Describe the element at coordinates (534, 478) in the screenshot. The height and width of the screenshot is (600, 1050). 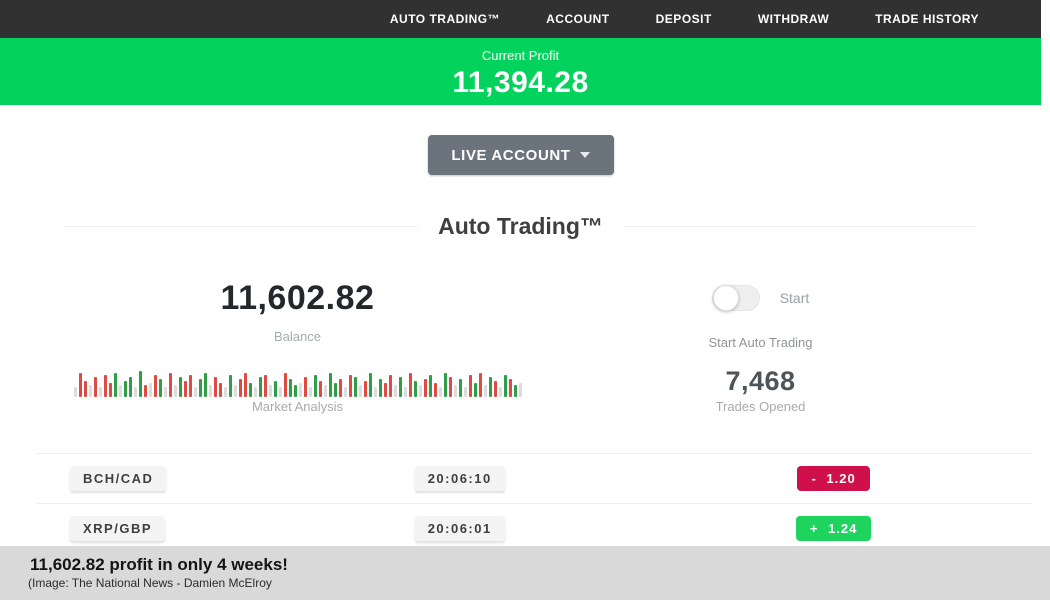
I see `table-row: BCH/CAD 20:06:10 - 1.20` at that location.